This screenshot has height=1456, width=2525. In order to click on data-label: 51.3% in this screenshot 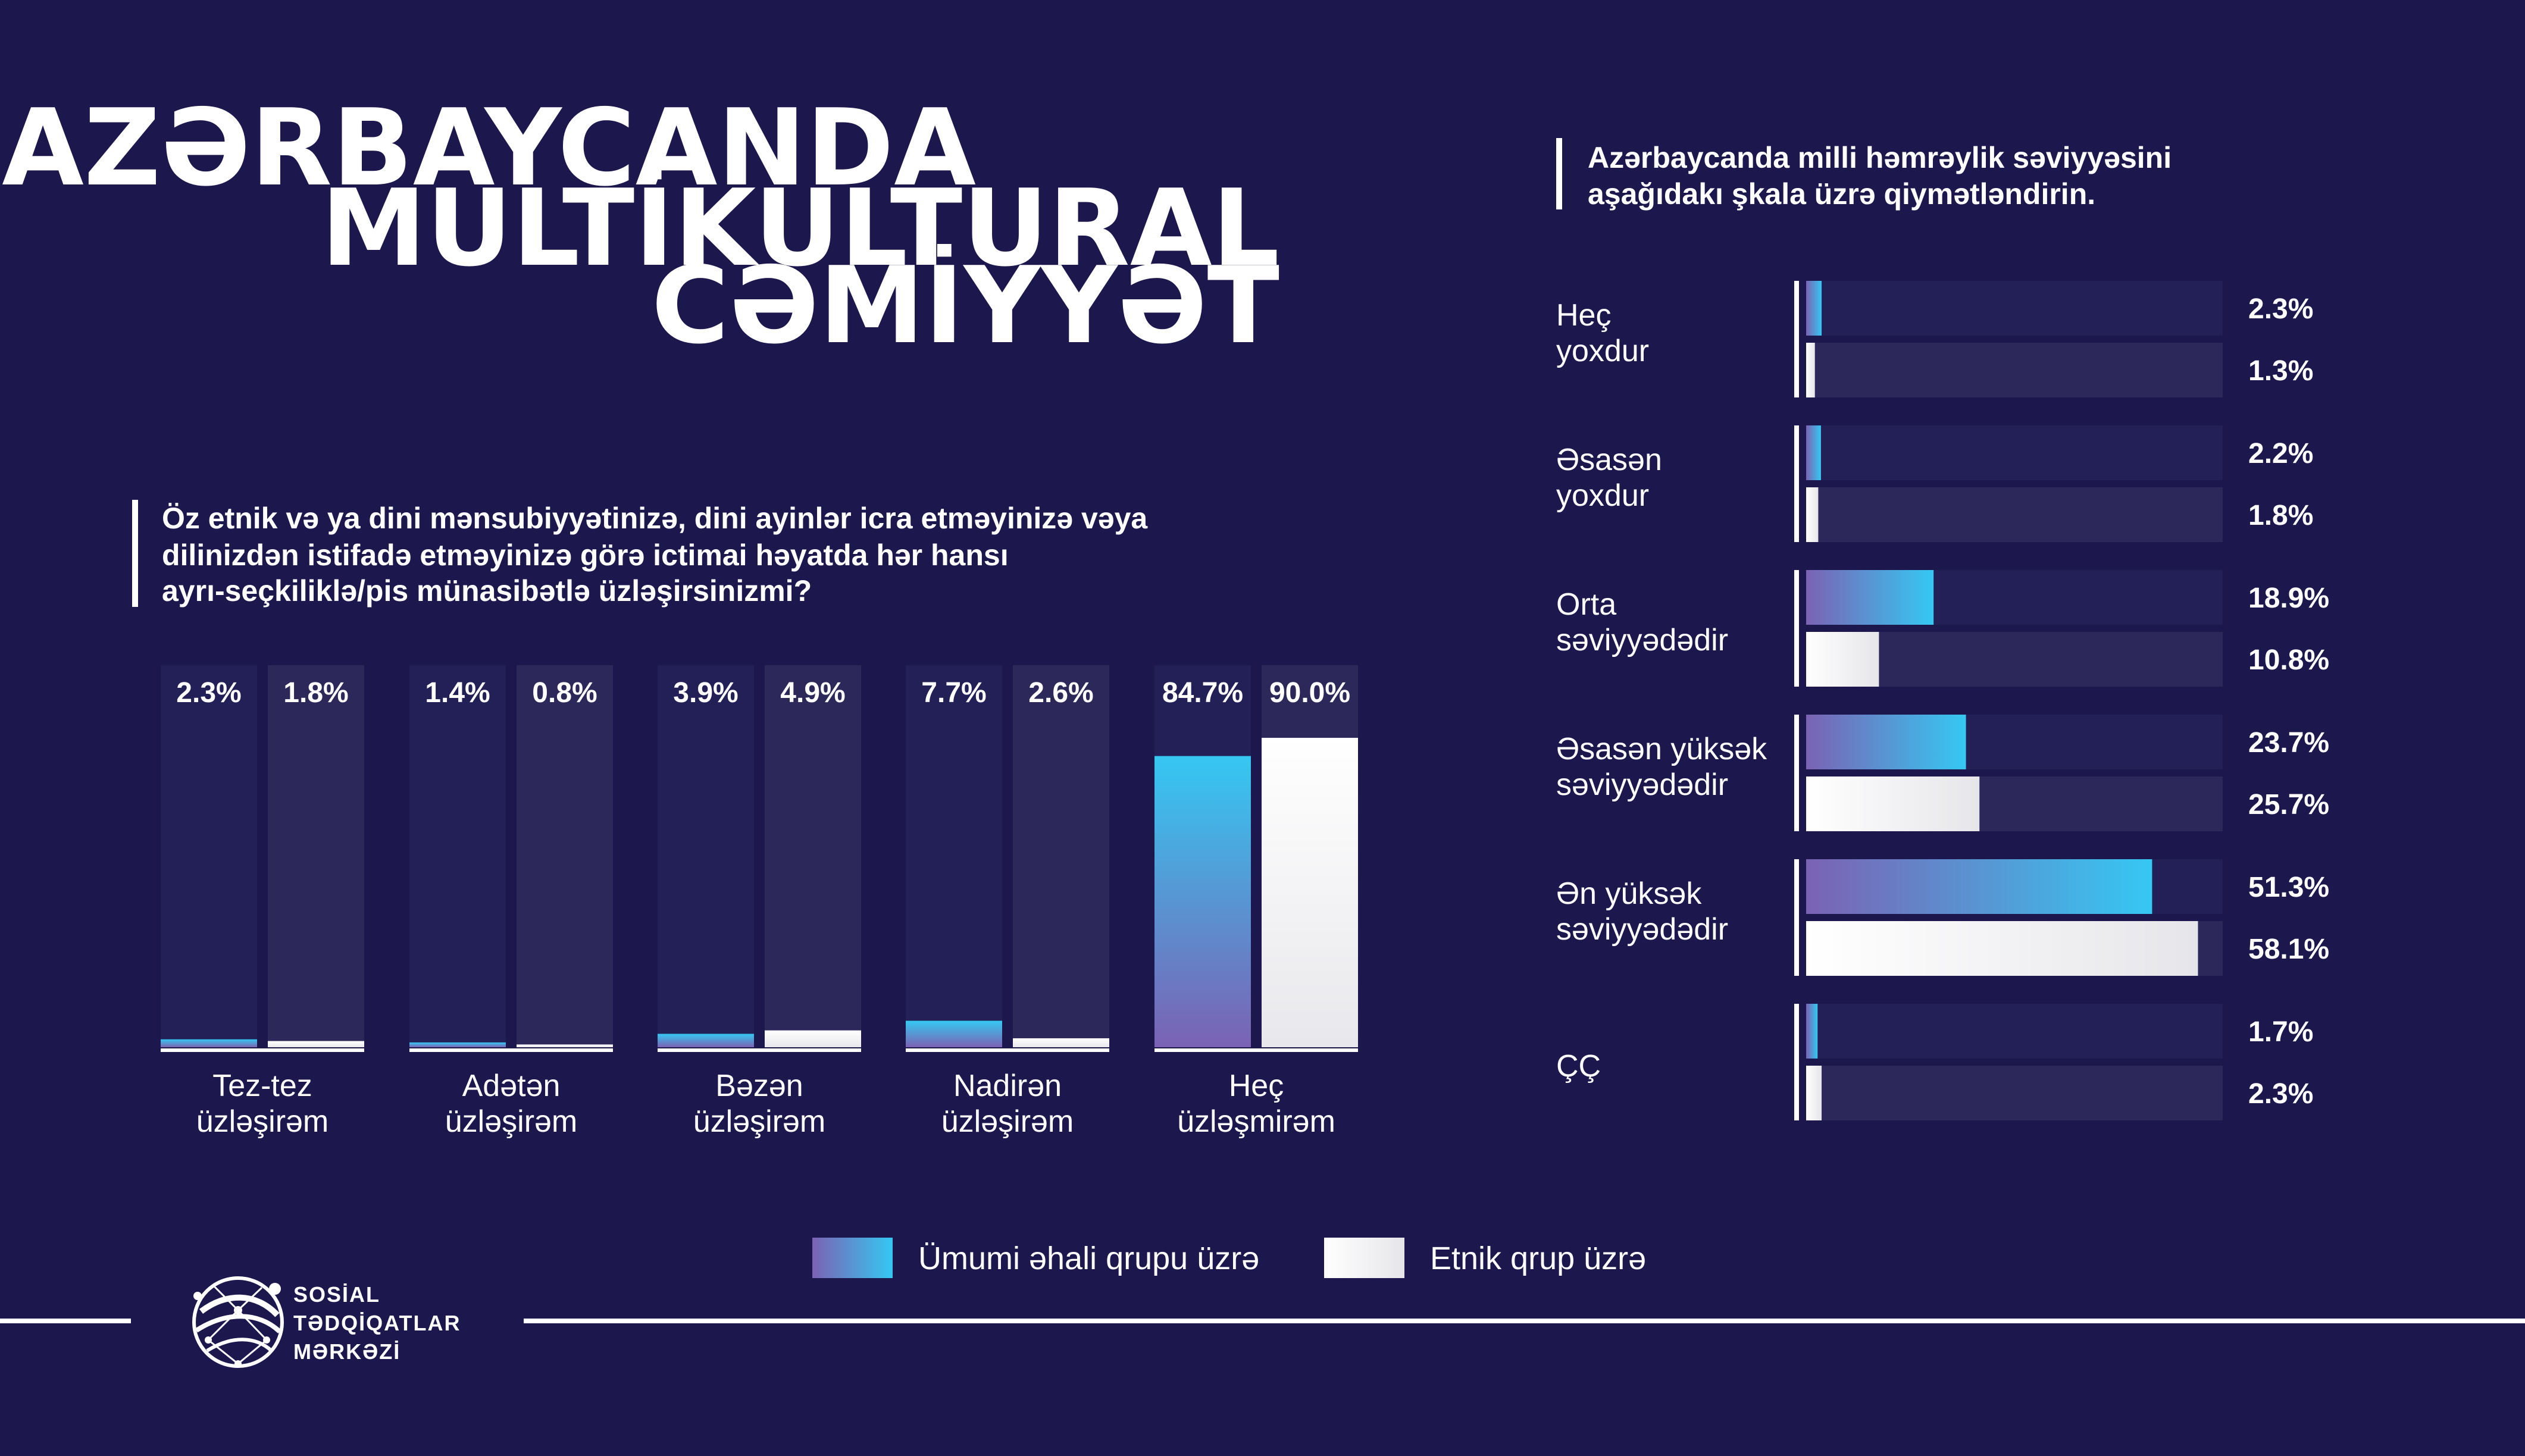, I will do `click(2288, 887)`.